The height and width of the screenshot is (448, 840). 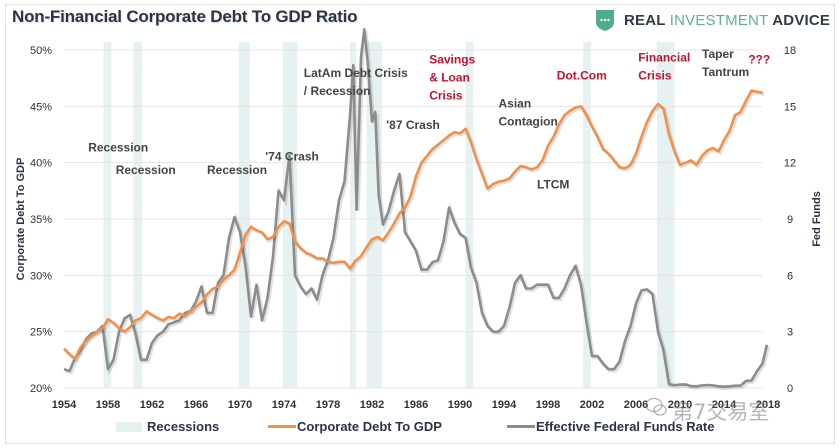 I want to click on x-tick-label: 1986, so click(x=416, y=405).